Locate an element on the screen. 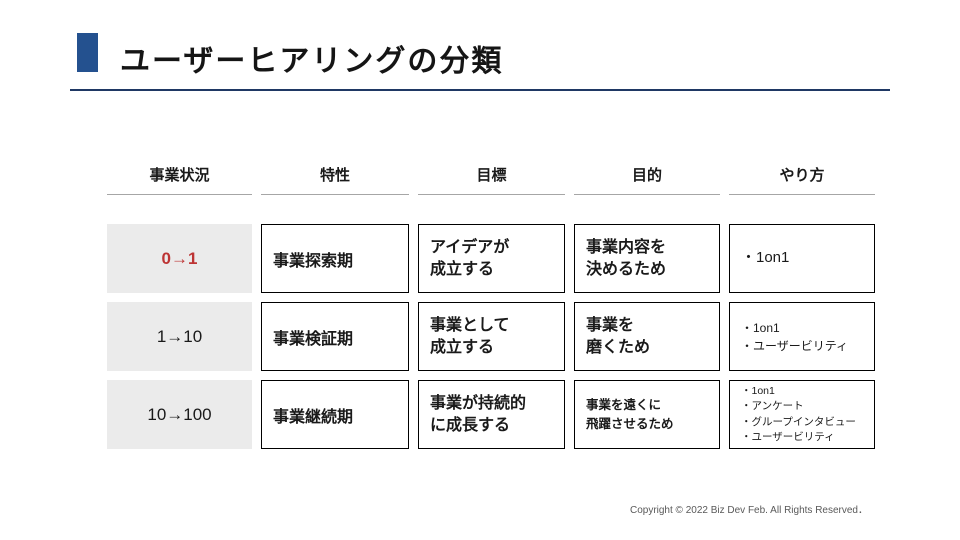  feature-text: 事業継続期 is located at coordinates (313, 417).